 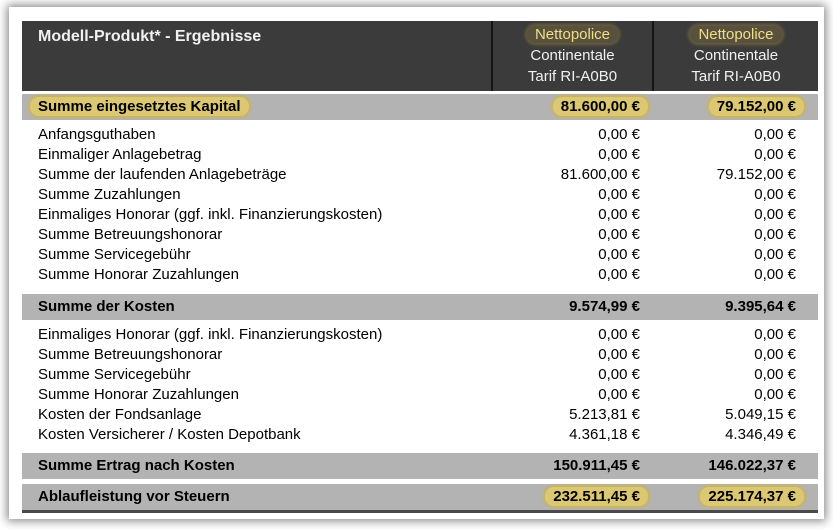 I want to click on row-label-cell: Summe Zuzahlungen, so click(x=256, y=195).